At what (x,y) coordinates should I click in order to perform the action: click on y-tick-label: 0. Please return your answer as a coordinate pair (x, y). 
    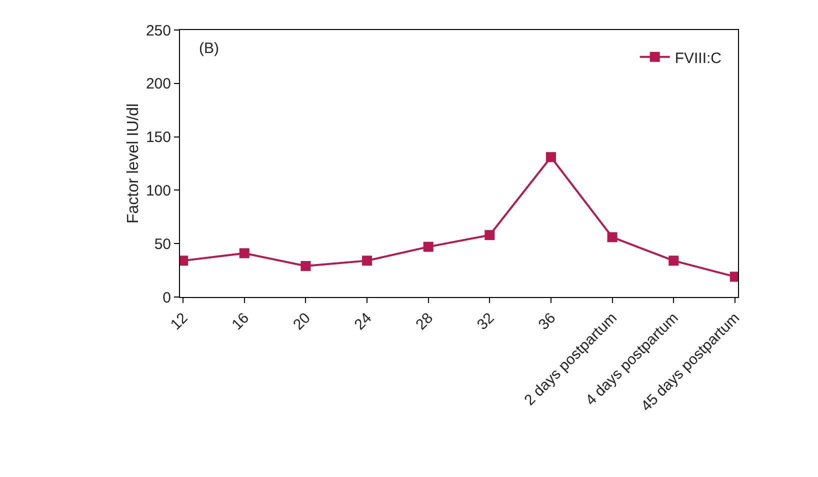
    Looking at the image, I should click on (166, 297).